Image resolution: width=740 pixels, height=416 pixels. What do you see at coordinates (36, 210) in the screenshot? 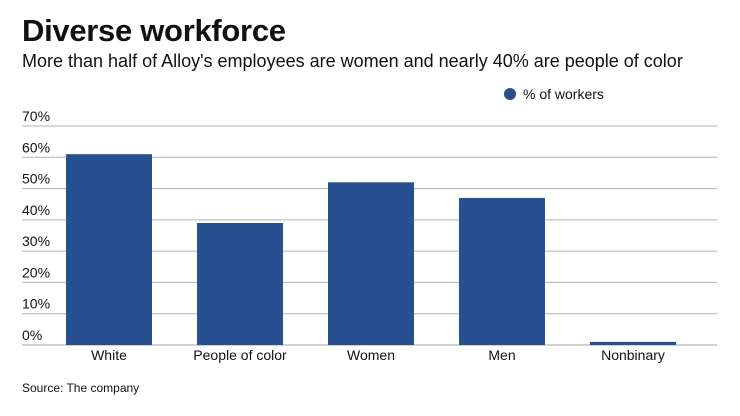
I see `y-tick-label: 40%` at bounding box center [36, 210].